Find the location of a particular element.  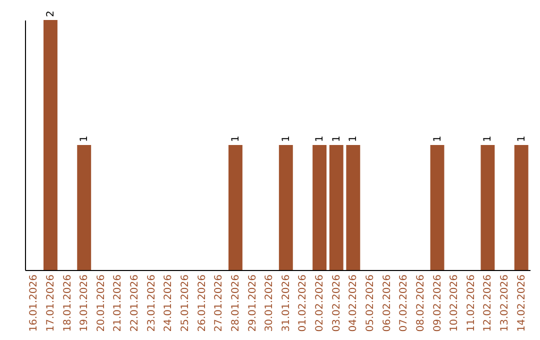

x-tick-label: 23.01.2026 is located at coordinates (152, 303).